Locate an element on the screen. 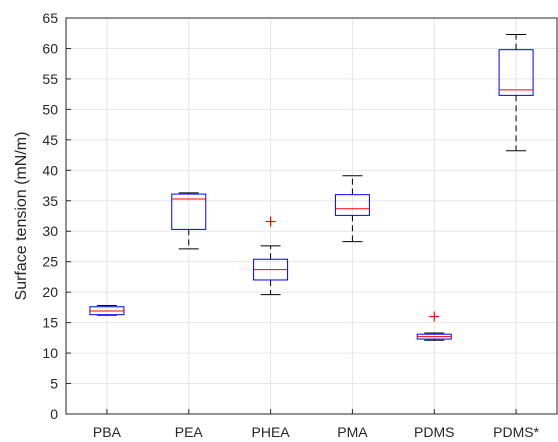  y-tick-label: 10 is located at coordinates (50, 353).